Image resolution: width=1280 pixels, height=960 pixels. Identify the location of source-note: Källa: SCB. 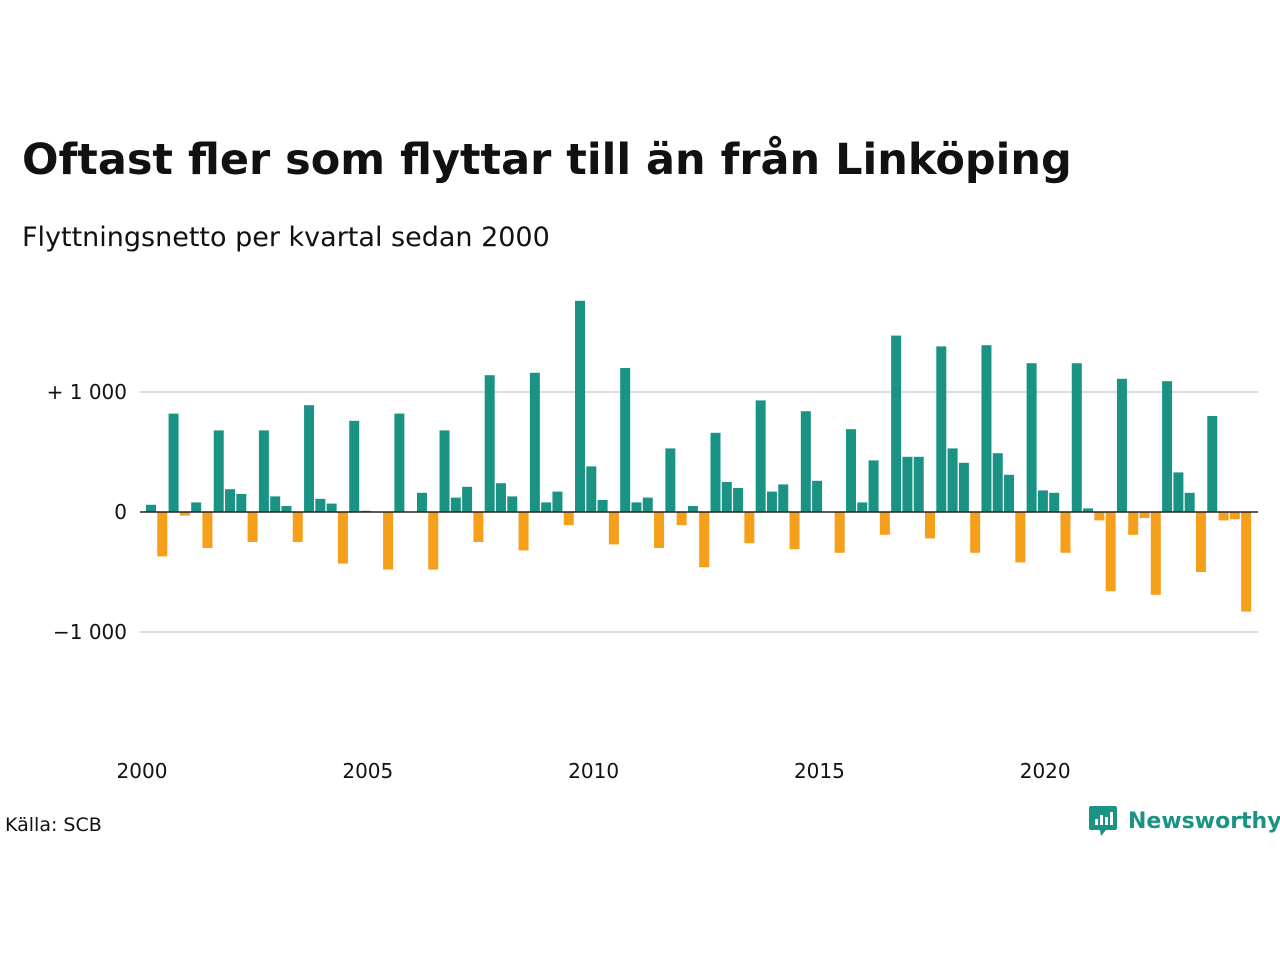
(53, 825).